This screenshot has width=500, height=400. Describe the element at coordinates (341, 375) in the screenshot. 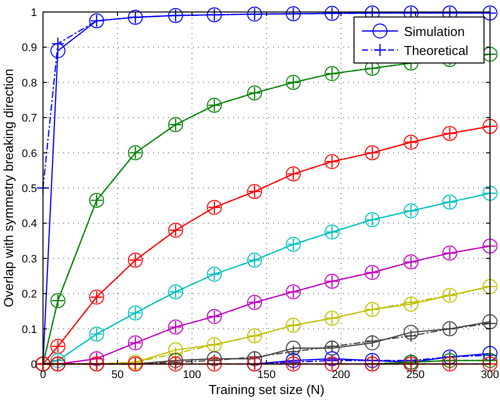

I see `x-tick-label: 200` at that location.